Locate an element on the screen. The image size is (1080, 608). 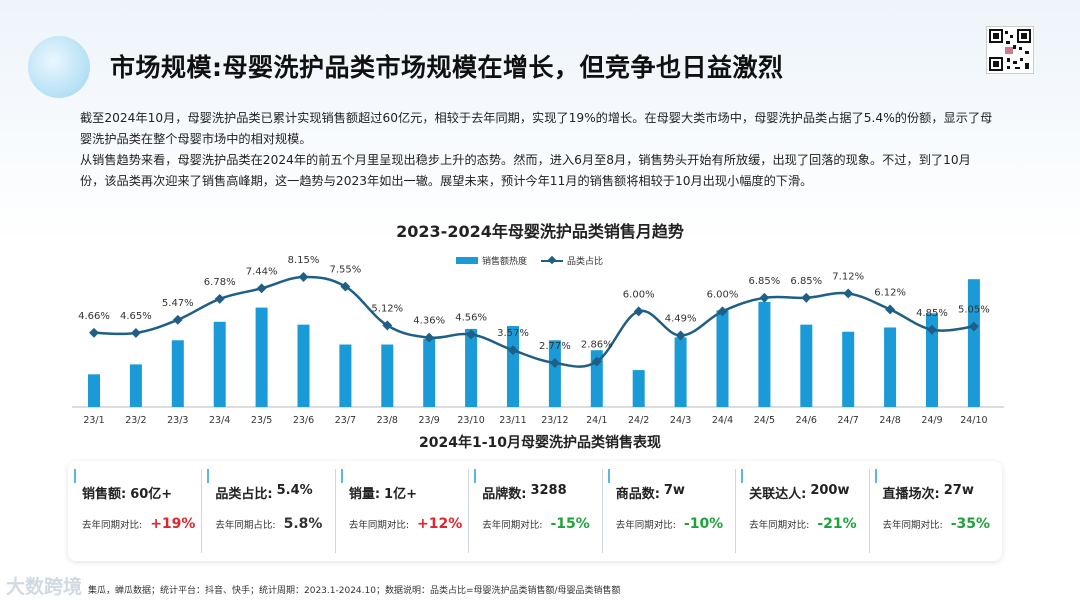
stat-compare-value: 5.8% is located at coordinates (303, 524).